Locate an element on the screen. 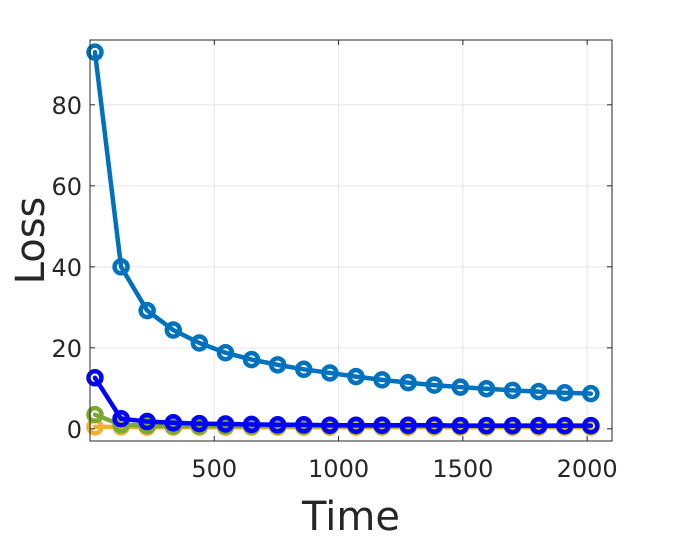 This screenshot has height=540, width=677. x-tick-label: 1500 is located at coordinates (462, 469).